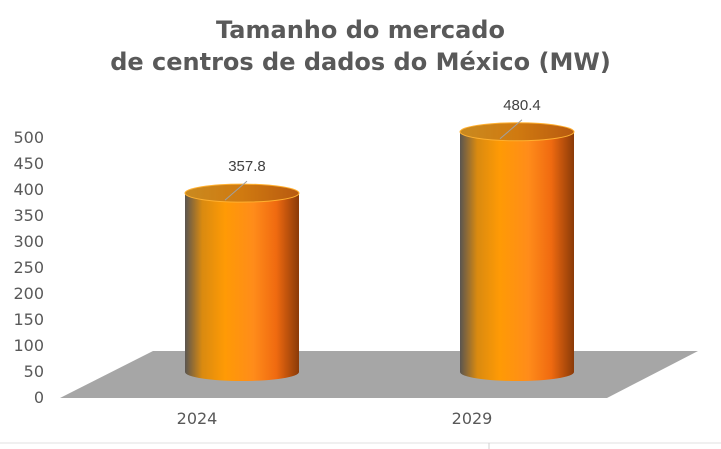 The image size is (721, 449). Describe the element at coordinates (517, 256) in the screenshot. I see `bar-cylinder-2029` at that location.